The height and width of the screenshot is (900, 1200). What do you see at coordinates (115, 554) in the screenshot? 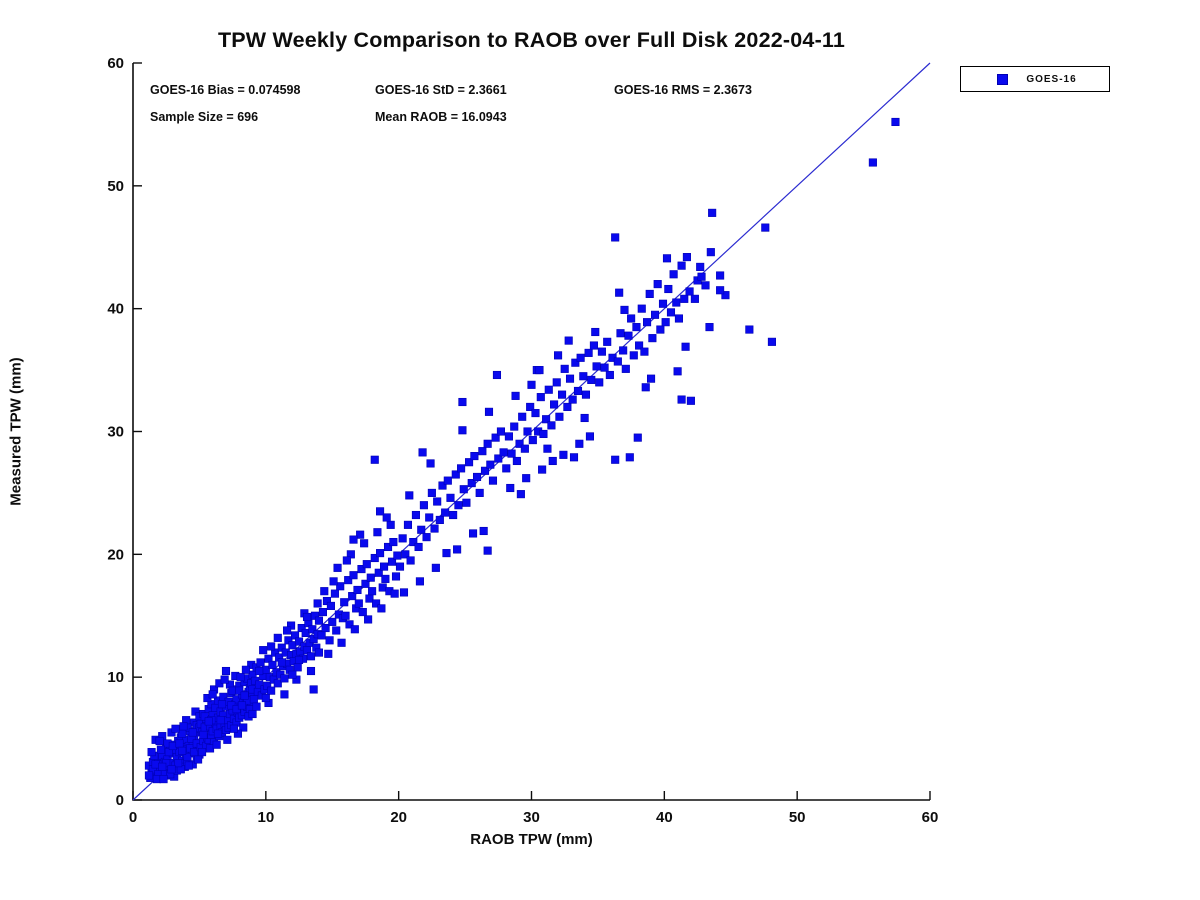
I see `y-tick-label: 20` at bounding box center [115, 554].